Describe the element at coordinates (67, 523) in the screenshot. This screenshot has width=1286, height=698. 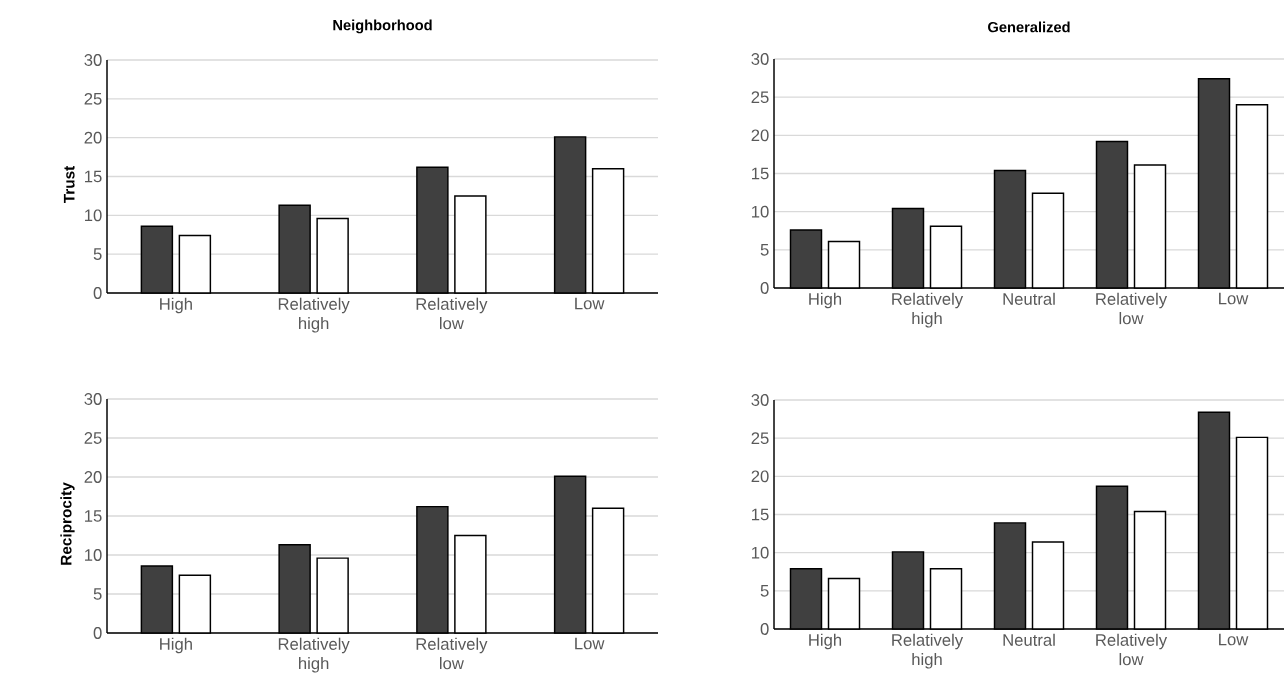
I see `y-axis-title: Reciprocity` at that location.